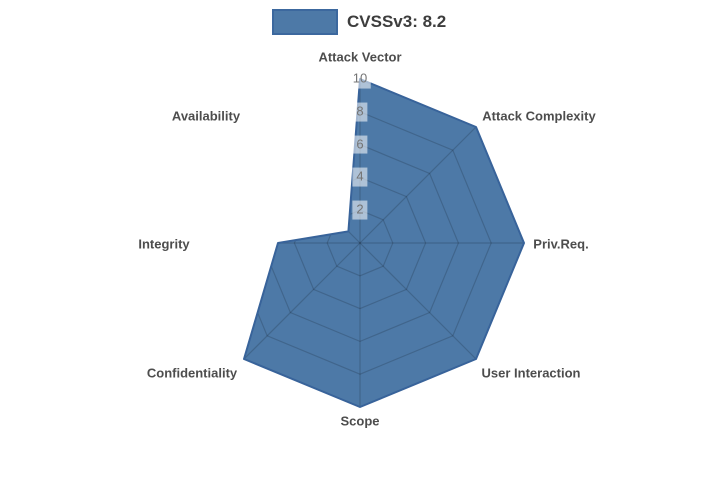 This screenshot has width=720, height=504. I want to click on axis-label-integrity: Integrity, so click(164, 244).